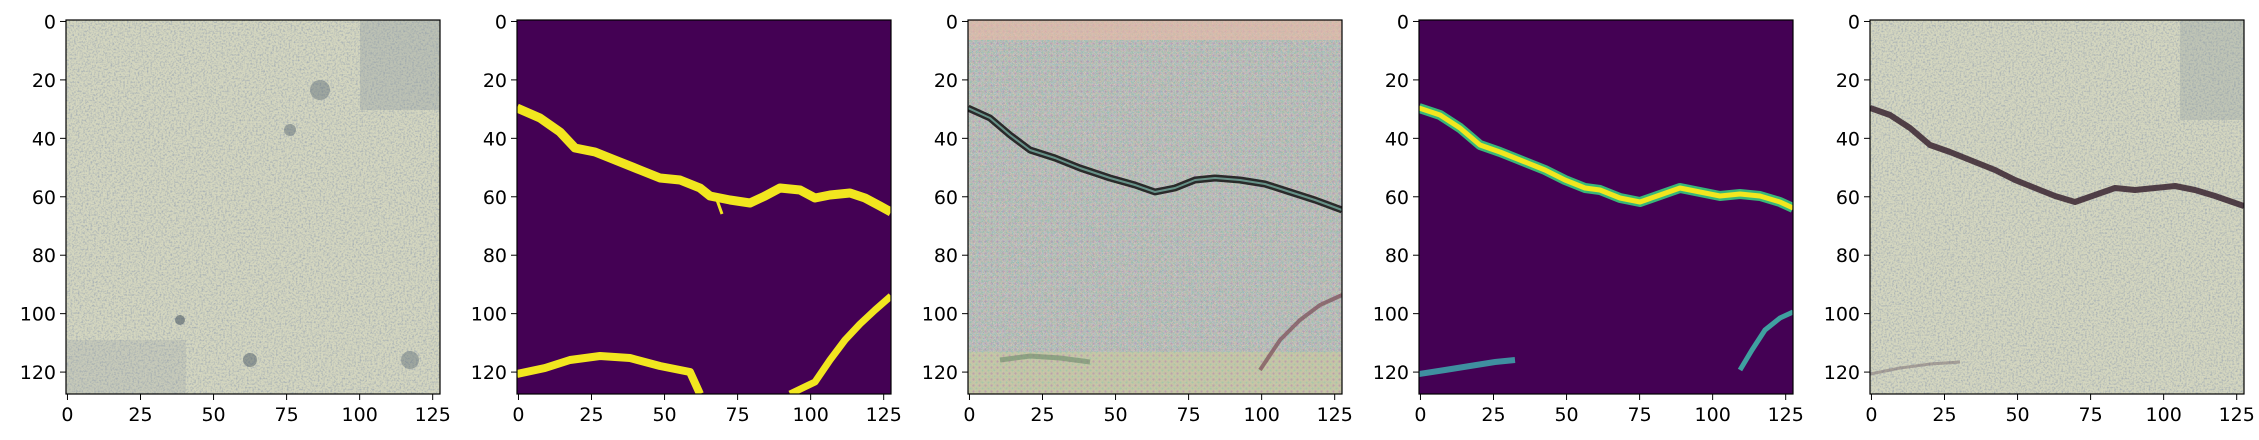  I want to click on panel-3-frame, so click(1155, 207).